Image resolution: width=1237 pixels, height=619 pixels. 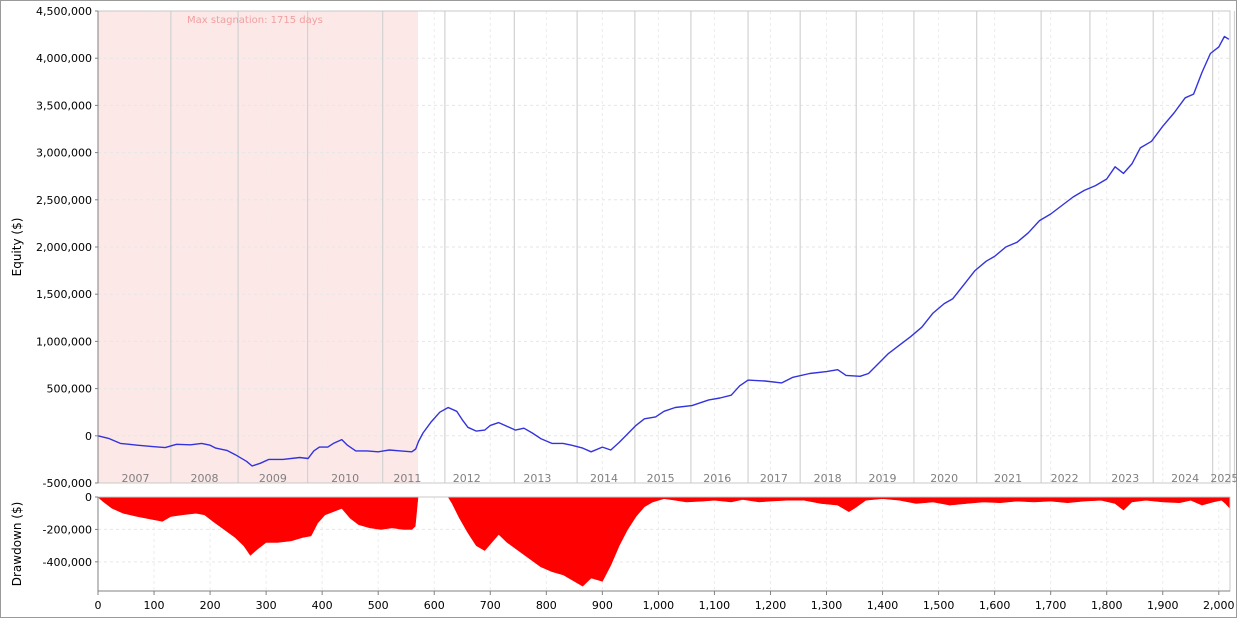 I want to click on x-tick-label: 200, so click(x=210, y=605).